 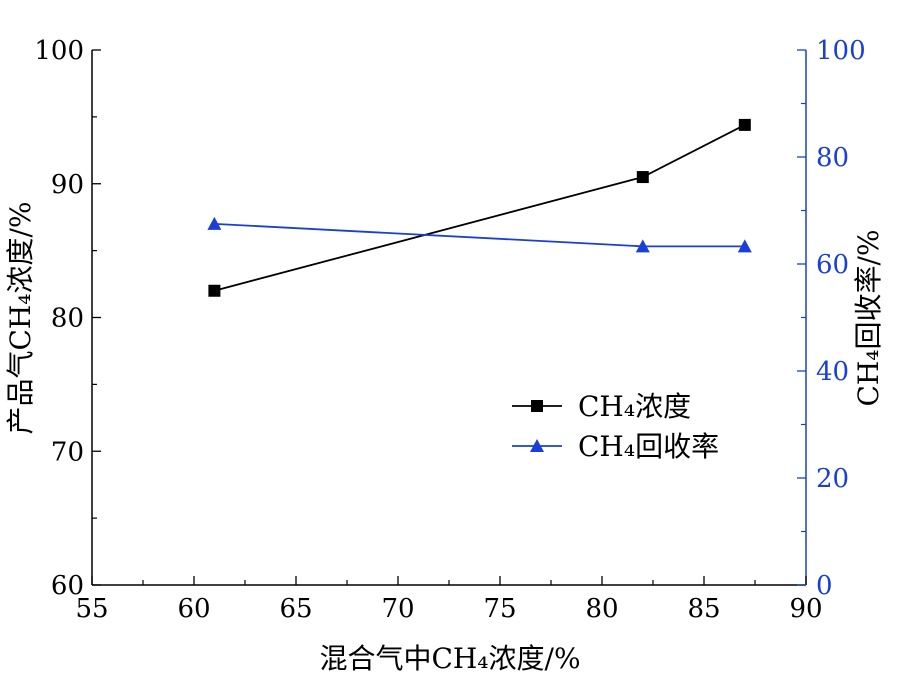 What do you see at coordinates (832, 479) in the screenshot?
I see `y-right-tick-label: 20` at bounding box center [832, 479].